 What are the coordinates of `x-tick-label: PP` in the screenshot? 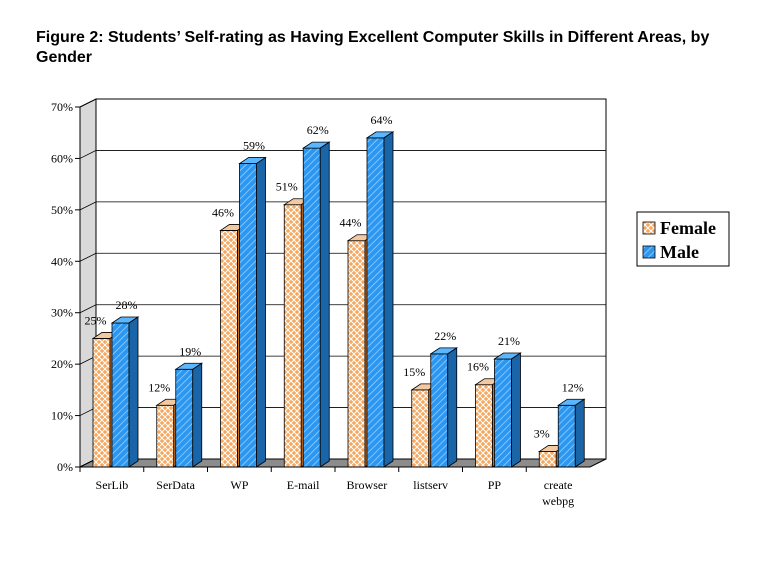 It's located at (495, 485).